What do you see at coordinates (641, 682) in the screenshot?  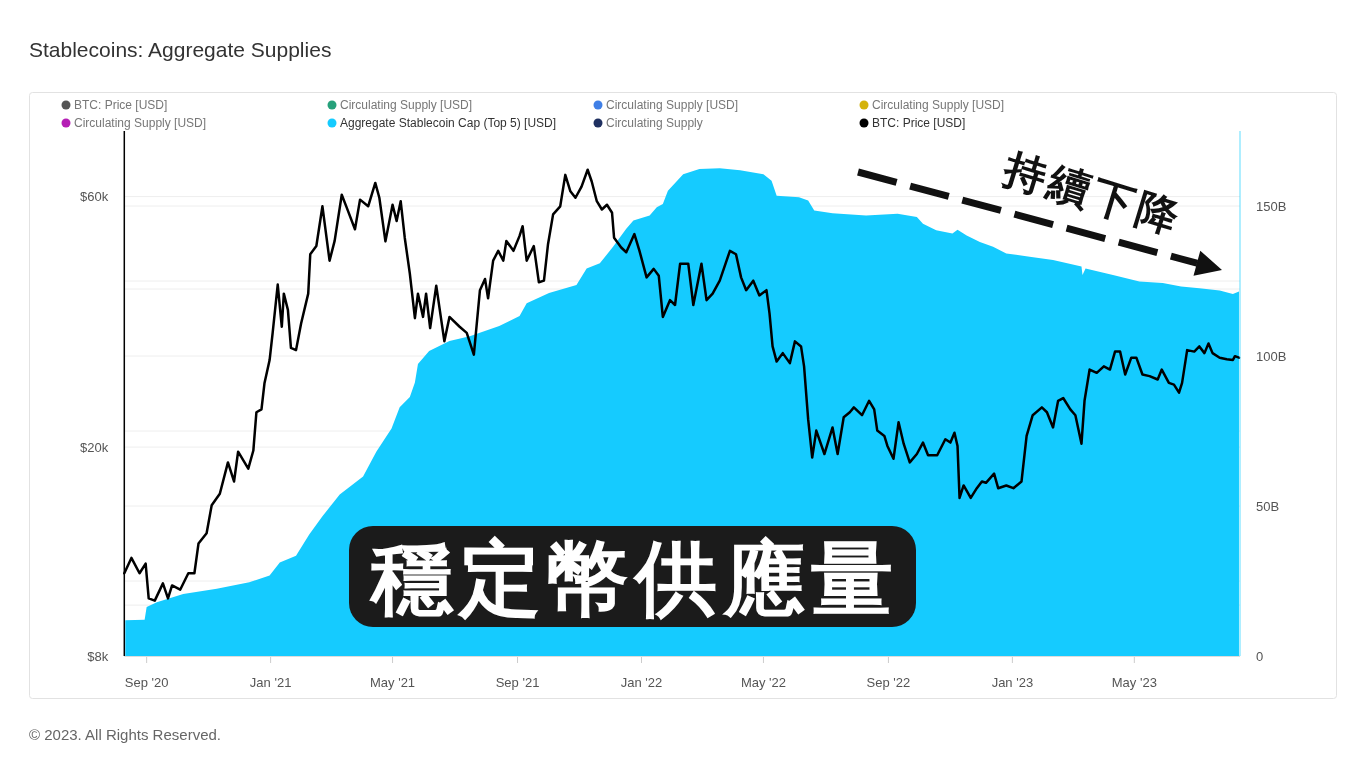 I see `x-tick-label: Jan '22` at bounding box center [641, 682].